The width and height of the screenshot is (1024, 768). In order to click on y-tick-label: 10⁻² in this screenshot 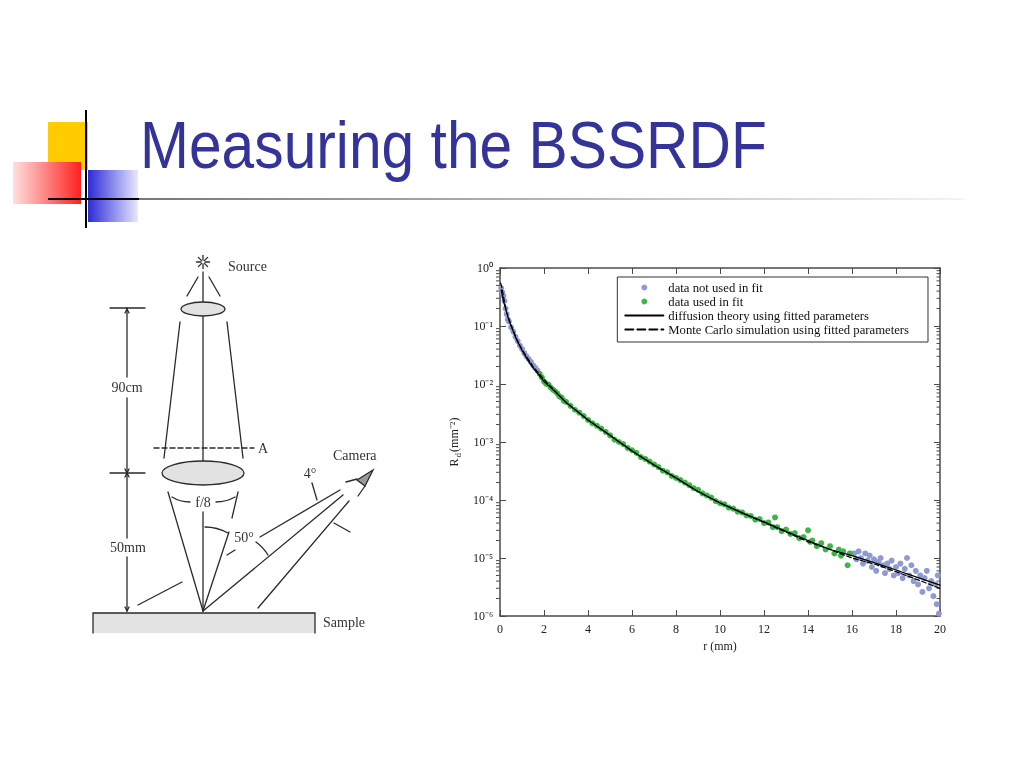, I will do `click(483, 384)`.